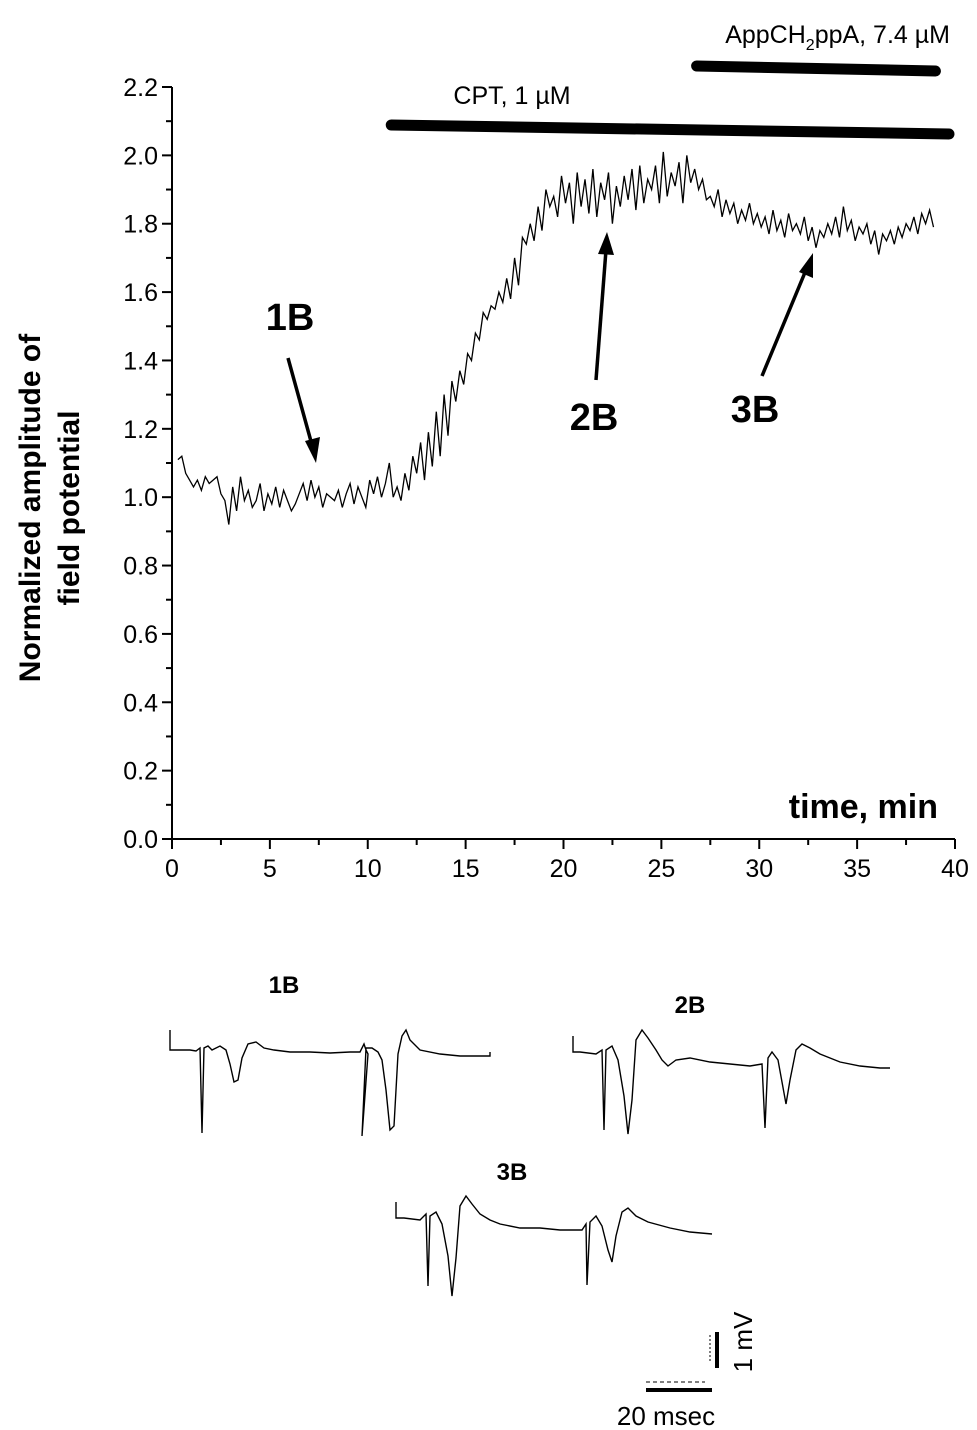 The width and height of the screenshot is (977, 1430). I want to click on arrow-2b, so click(601, 315).